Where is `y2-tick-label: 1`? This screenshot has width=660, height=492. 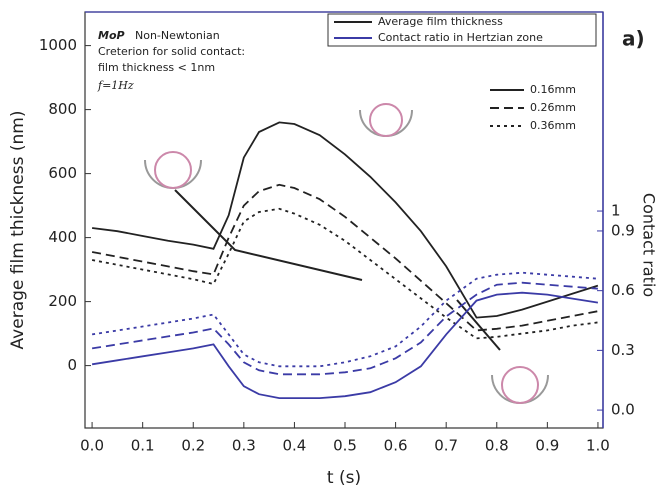
y2-tick-label: 1 is located at coordinates (616, 211).